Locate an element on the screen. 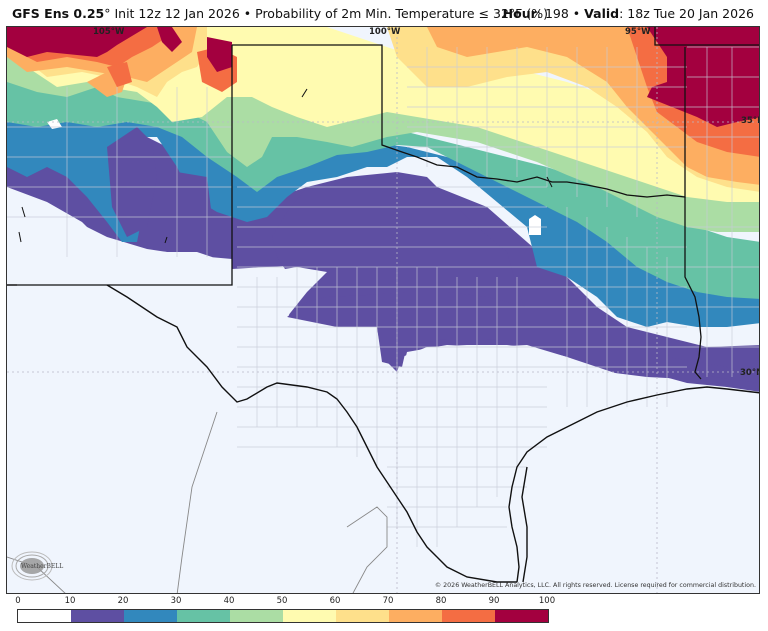 The width and height of the screenshot is (768, 631). legend-tick: 20 is located at coordinates (123, 601).